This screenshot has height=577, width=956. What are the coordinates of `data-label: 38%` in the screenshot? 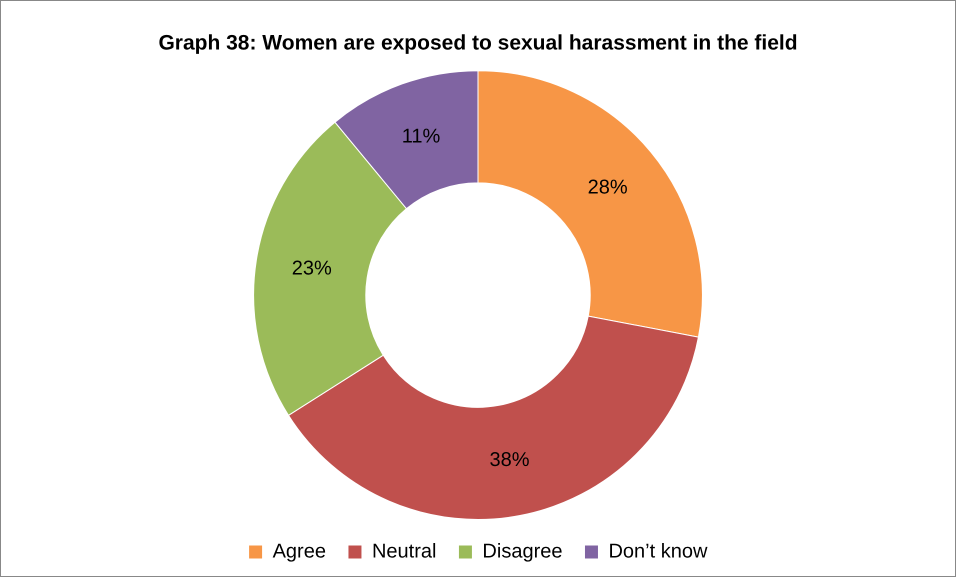 It's located at (510, 459).